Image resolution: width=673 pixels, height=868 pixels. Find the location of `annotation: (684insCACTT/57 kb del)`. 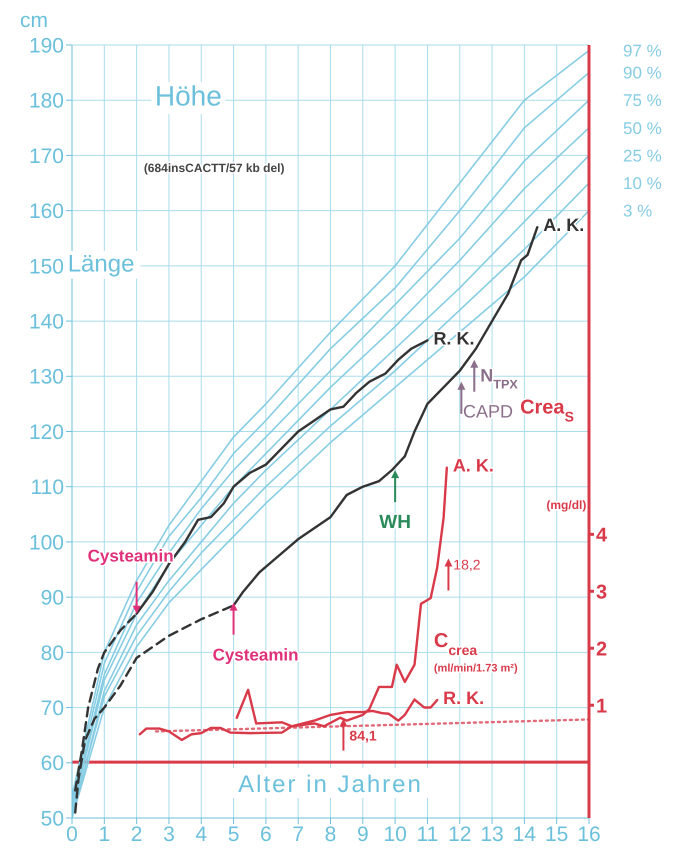

annotation: (684insCACTT/57 kb del) is located at coordinates (214, 167).